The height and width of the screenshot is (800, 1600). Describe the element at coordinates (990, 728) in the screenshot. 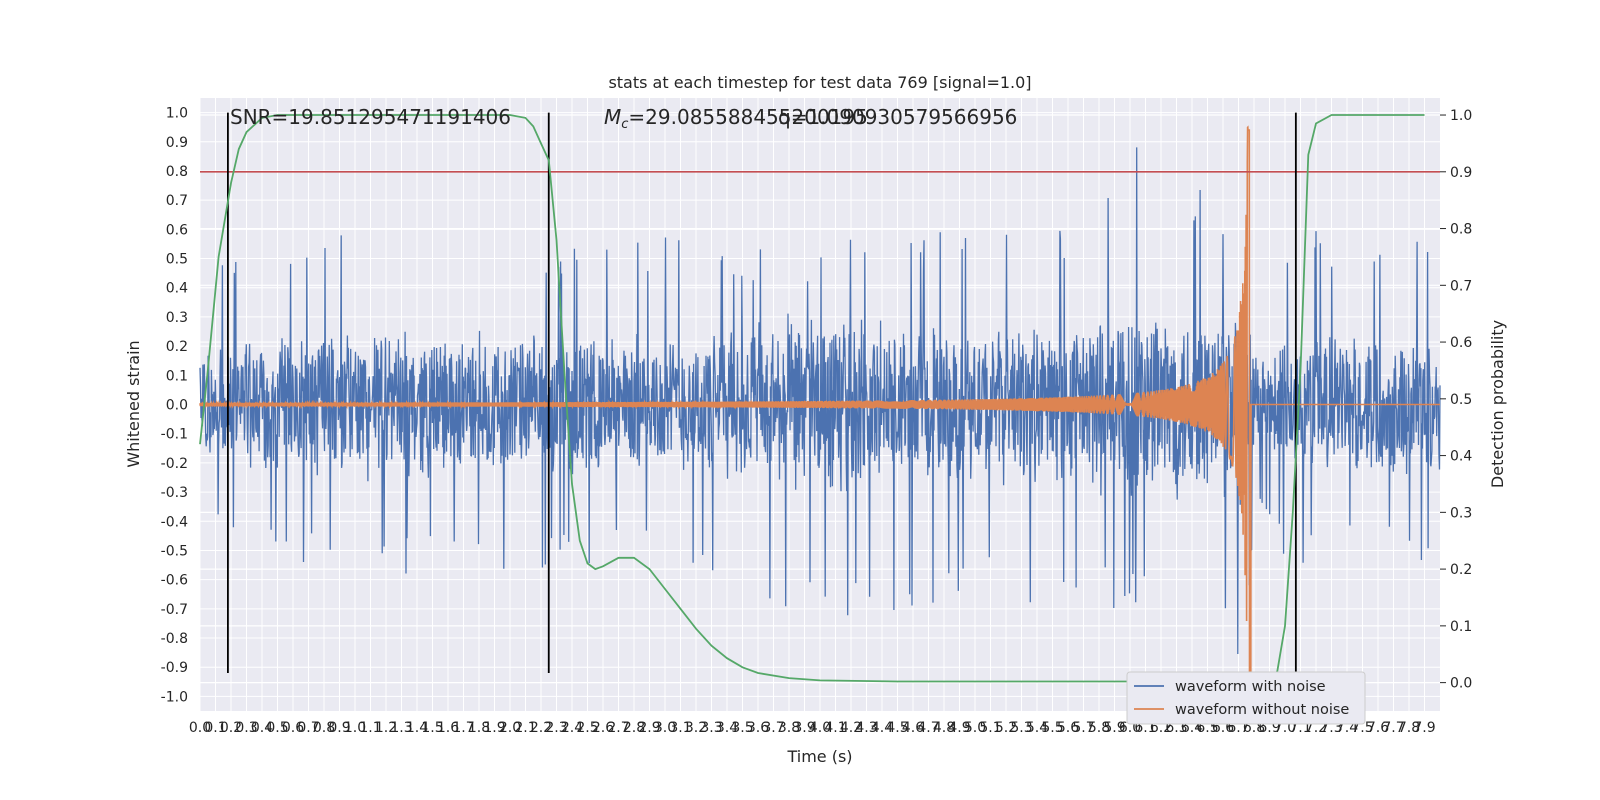

I see `x-tick-label: 5.1` at that location.